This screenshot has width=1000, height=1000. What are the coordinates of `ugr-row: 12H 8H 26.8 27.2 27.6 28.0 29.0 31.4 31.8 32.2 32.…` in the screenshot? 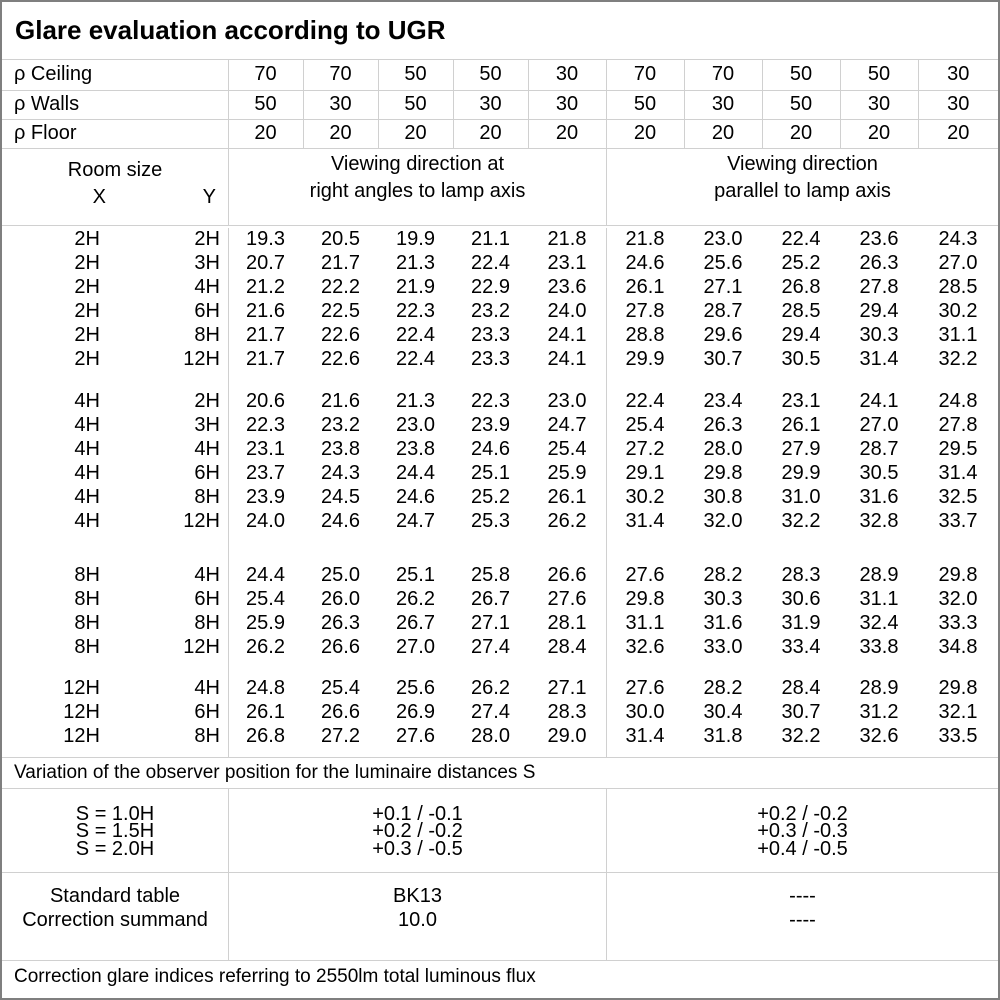 It's located at (500, 737).